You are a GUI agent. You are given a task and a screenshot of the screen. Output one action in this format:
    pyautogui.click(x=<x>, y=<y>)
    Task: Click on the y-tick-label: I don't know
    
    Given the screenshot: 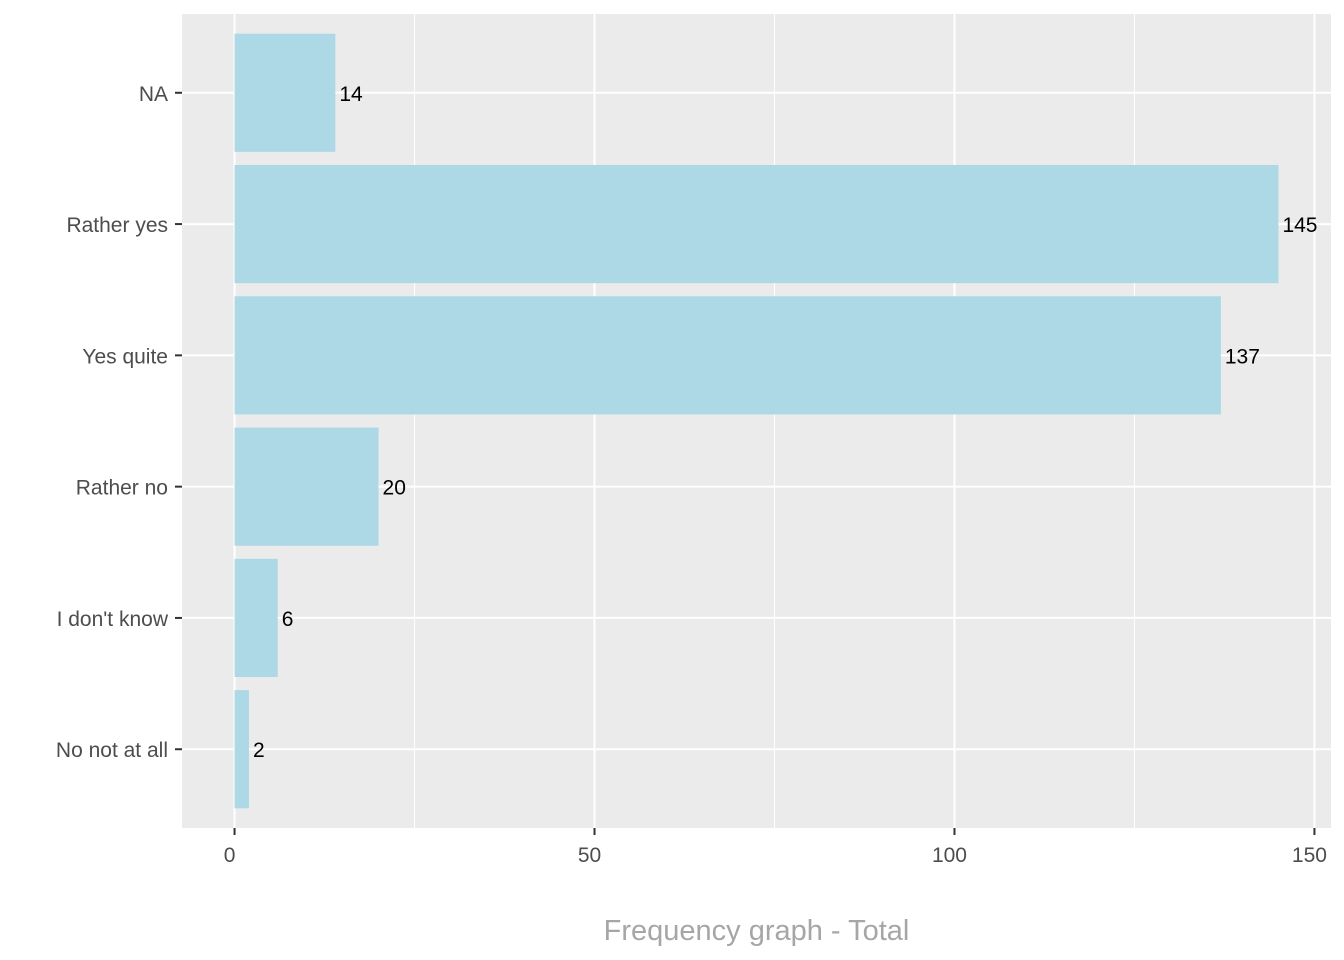 What is the action you would take?
    pyautogui.click(x=113, y=619)
    